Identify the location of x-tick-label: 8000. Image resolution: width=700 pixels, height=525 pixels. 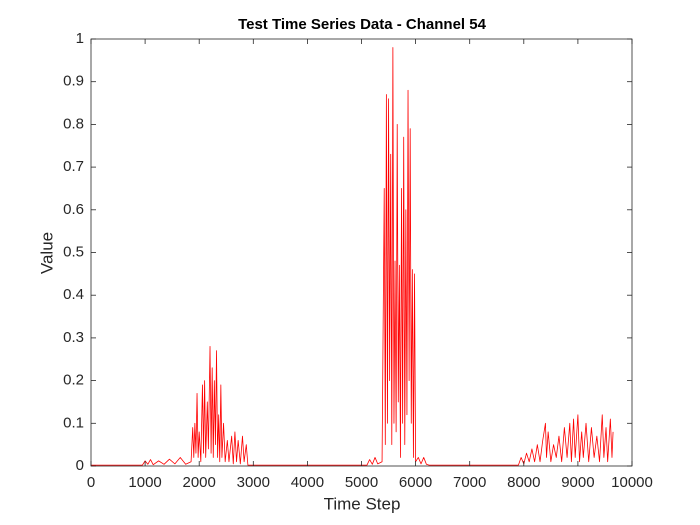
(523, 482).